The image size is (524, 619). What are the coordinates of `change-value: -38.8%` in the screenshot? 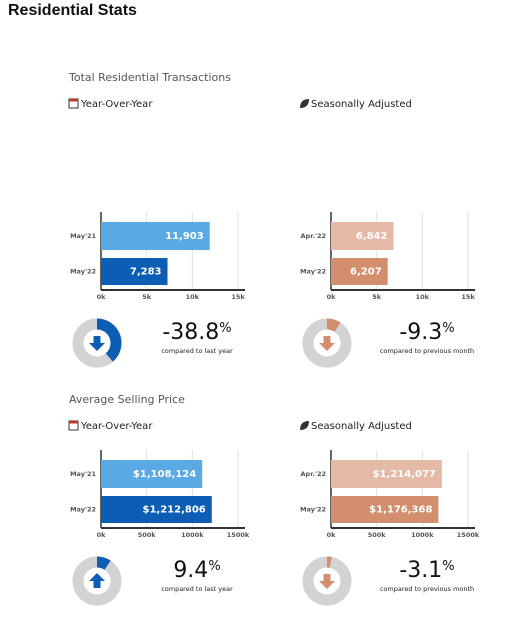 It's located at (196, 332).